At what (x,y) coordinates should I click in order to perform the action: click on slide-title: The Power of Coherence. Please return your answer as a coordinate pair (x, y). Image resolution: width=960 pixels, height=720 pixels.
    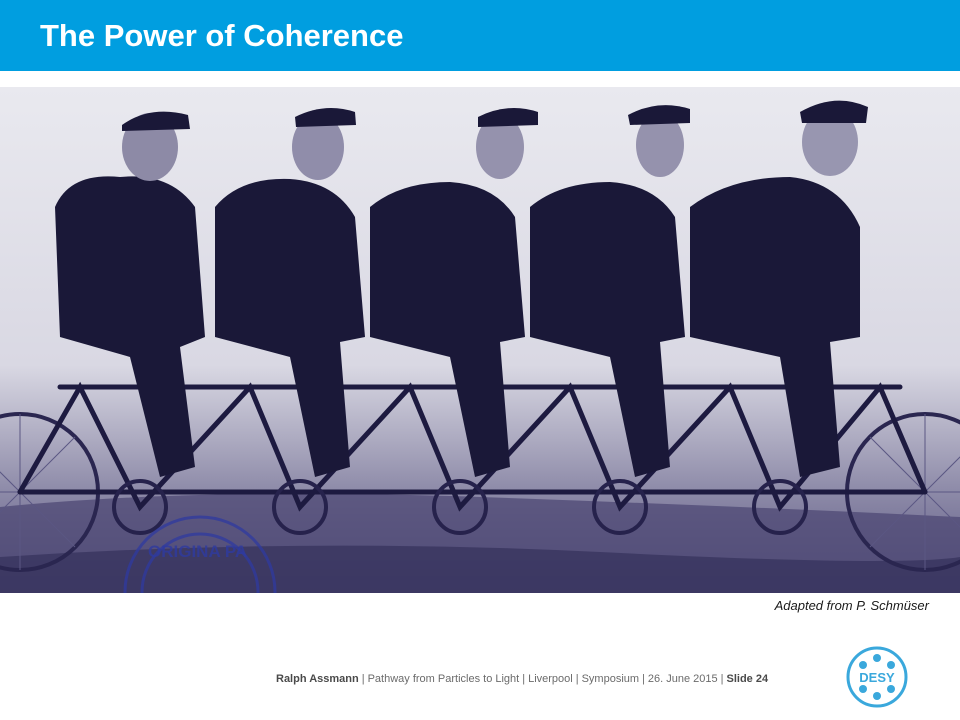
    Looking at the image, I should click on (222, 35).